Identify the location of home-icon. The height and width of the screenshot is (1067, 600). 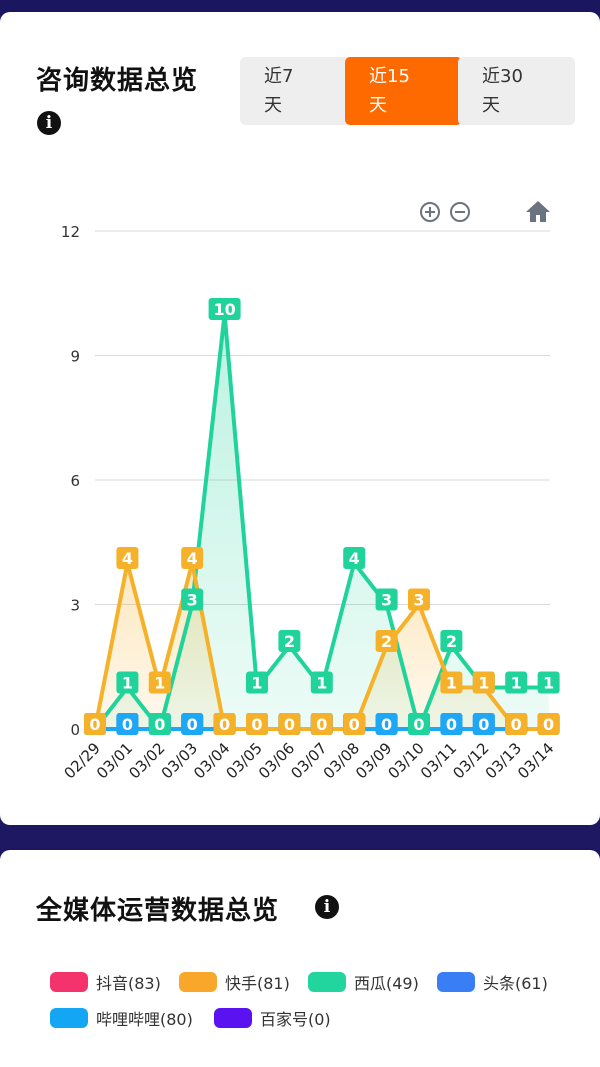
(538, 211).